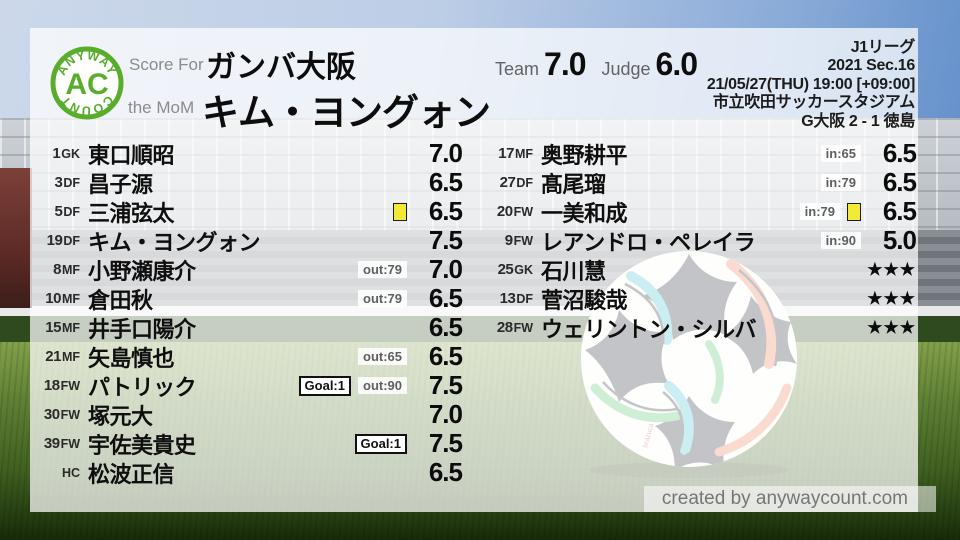 The width and height of the screenshot is (960, 540). I want to click on player-number-position: 17 MF, so click(510, 153).